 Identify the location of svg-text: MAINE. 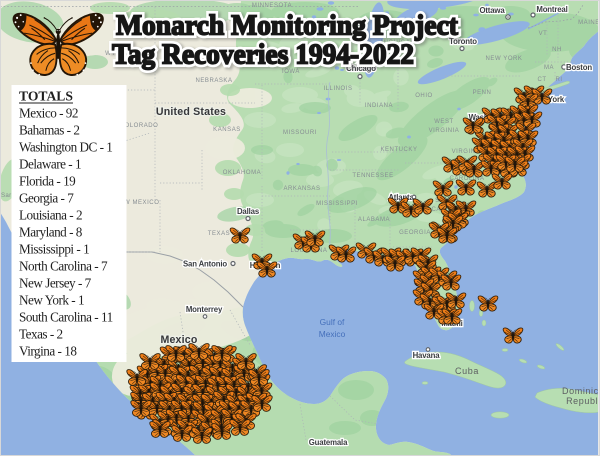
(589, 23).